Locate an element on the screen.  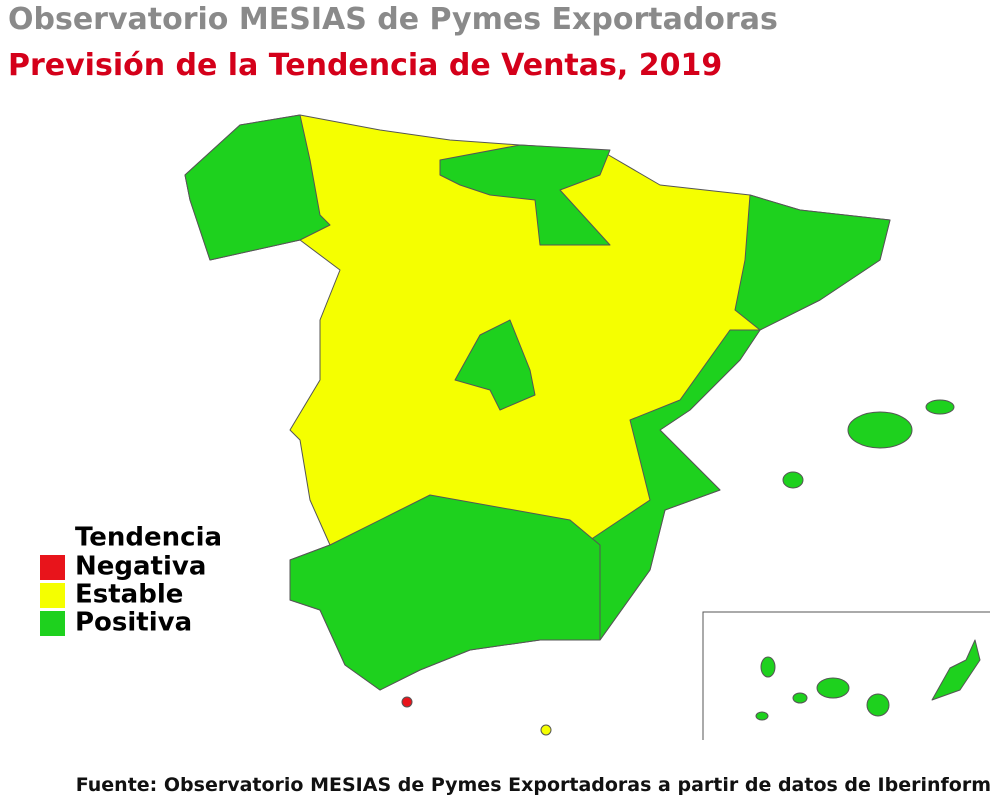
region-center is located at coordinates (495, 365).